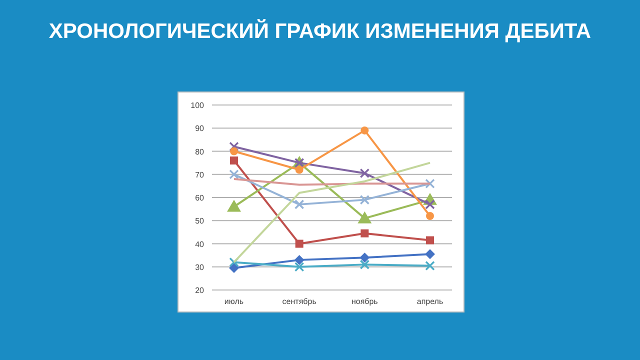 This screenshot has height=360, width=640. I want to click on chart-title: ХРОНОЛОГИЧЕСКИЙ ГРАФИК ИЗМЕНЕНИЯ ДЕБИТА, so click(320, 30).